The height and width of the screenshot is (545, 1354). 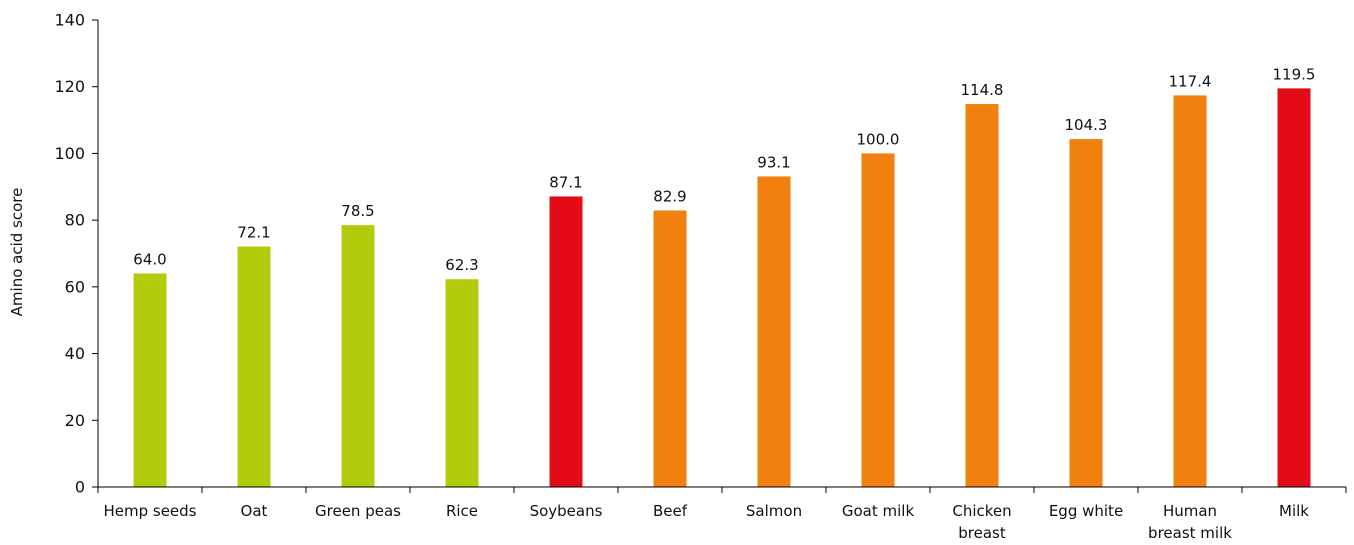 What do you see at coordinates (76, 254) in the screenshot?
I see `y-axis: 0 20 40 60 80 100 120 140` at bounding box center [76, 254].